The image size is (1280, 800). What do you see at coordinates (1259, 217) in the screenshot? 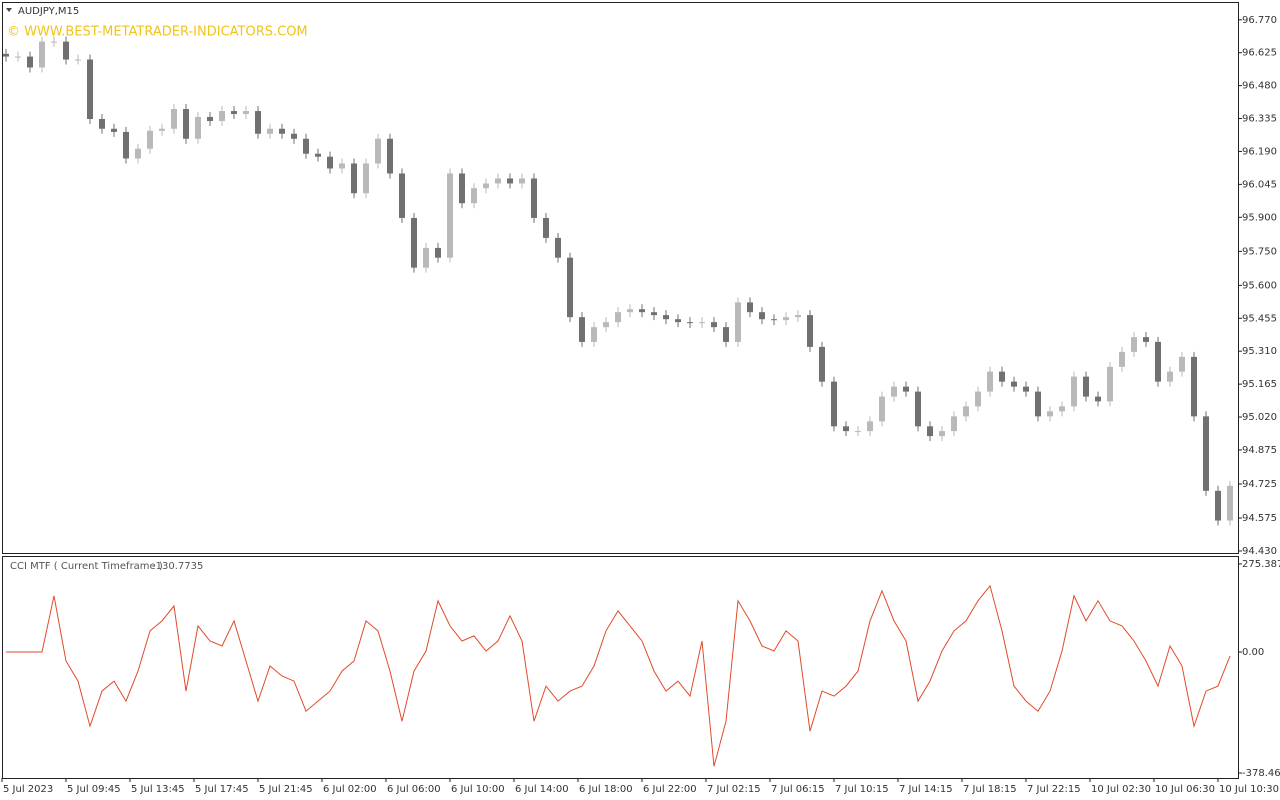
I see `y-tick-label: 95.900` at bounding box center [1259, 217].